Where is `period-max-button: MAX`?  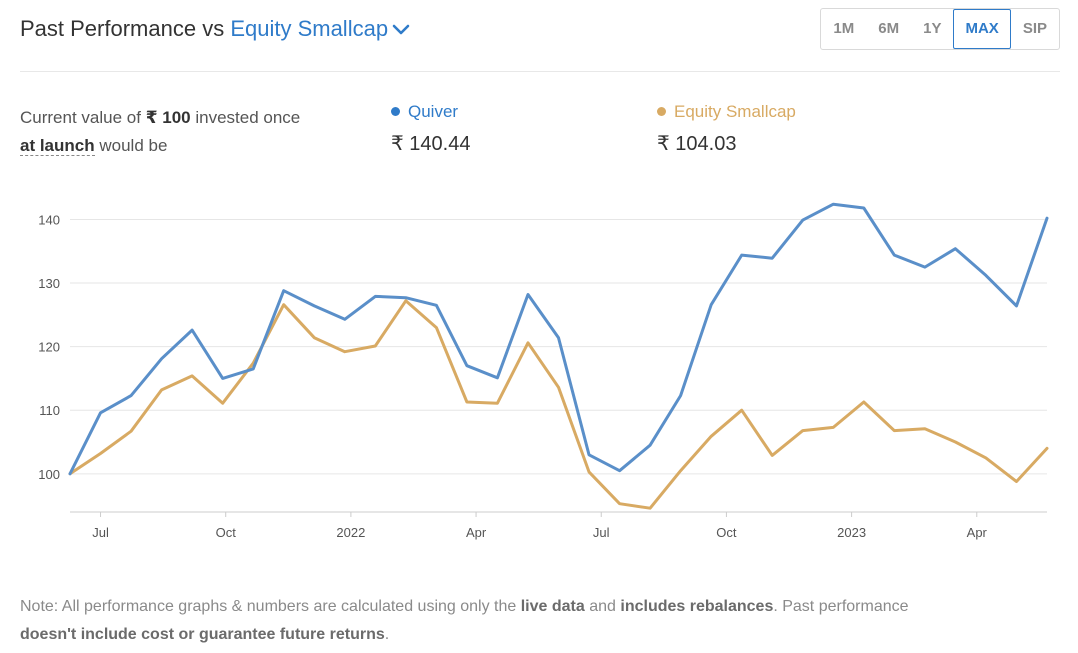 period-max-button: MAX is located at coordinates (982, 29).